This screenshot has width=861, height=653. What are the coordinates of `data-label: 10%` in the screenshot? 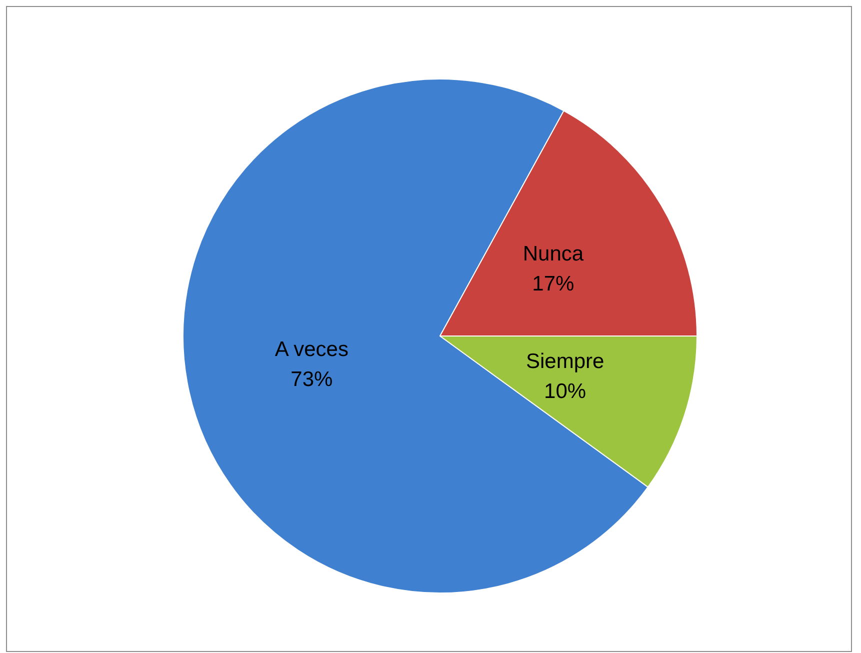 It's located at (565, 392).